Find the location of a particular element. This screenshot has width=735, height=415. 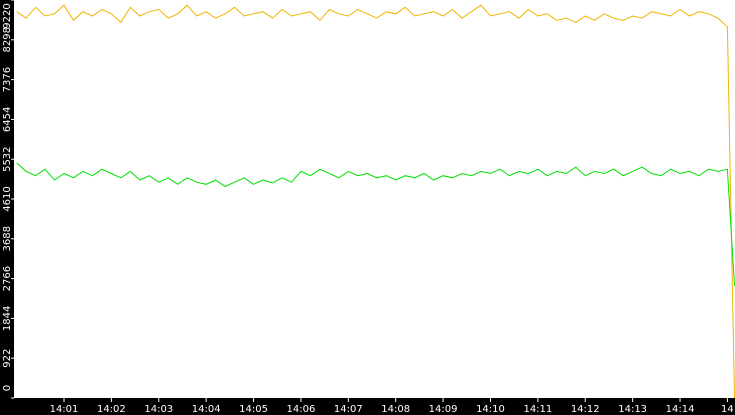

y-axis-strip is located at coordinates (7, 207).